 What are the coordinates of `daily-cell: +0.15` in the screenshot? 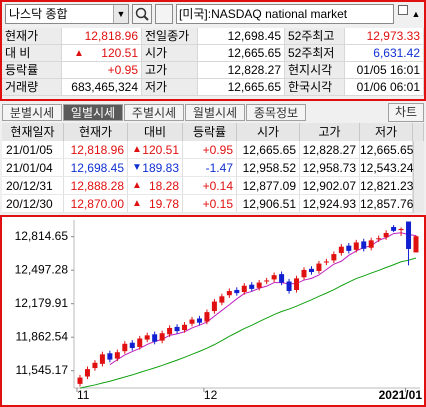 It's located at (210, 204).